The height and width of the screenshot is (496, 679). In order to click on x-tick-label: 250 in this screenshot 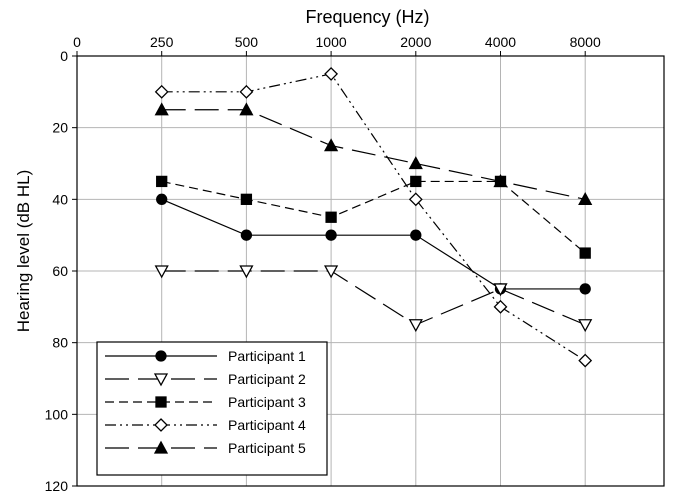, I will do `click(162, 42)`.